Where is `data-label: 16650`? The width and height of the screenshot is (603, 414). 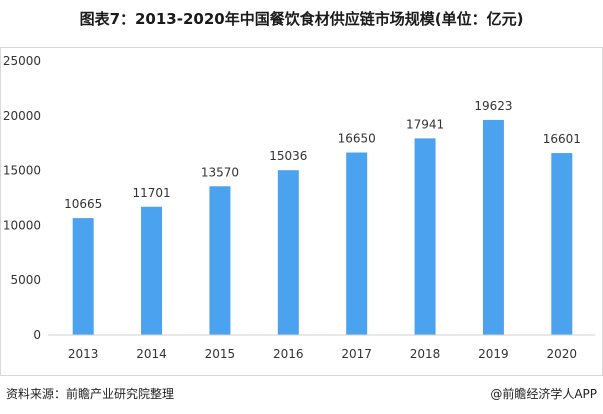
data-label: 16650 is located at coordinates (357, 139).